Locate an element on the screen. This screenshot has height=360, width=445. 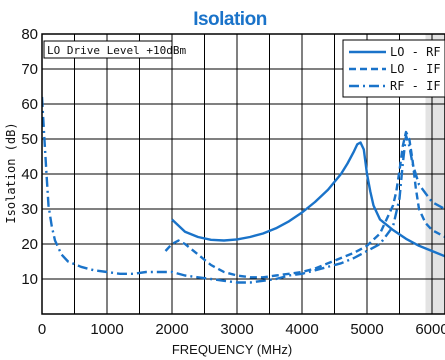
x-tick-label: 0 is located at coordinates (42, 329).